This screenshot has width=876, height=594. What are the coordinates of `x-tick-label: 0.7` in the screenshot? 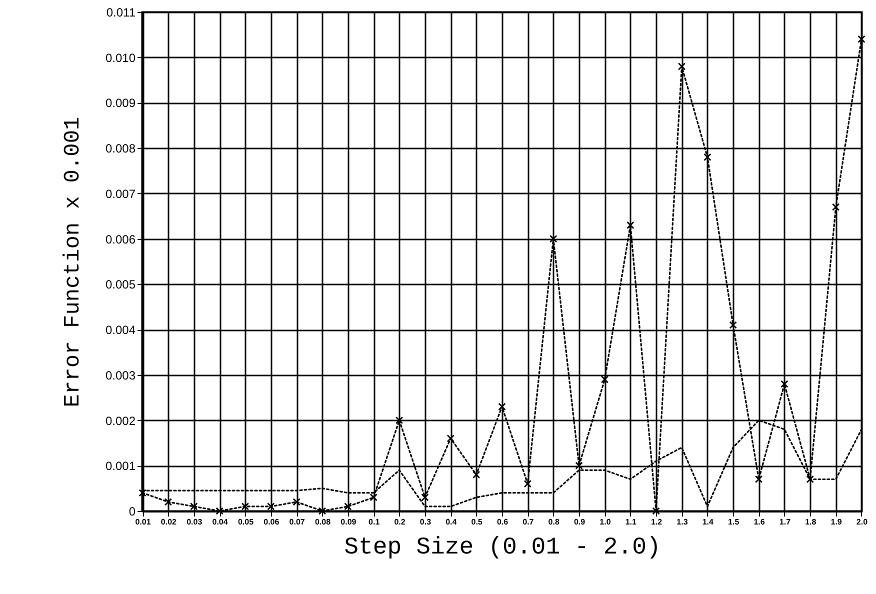 It's located at (528, 522).